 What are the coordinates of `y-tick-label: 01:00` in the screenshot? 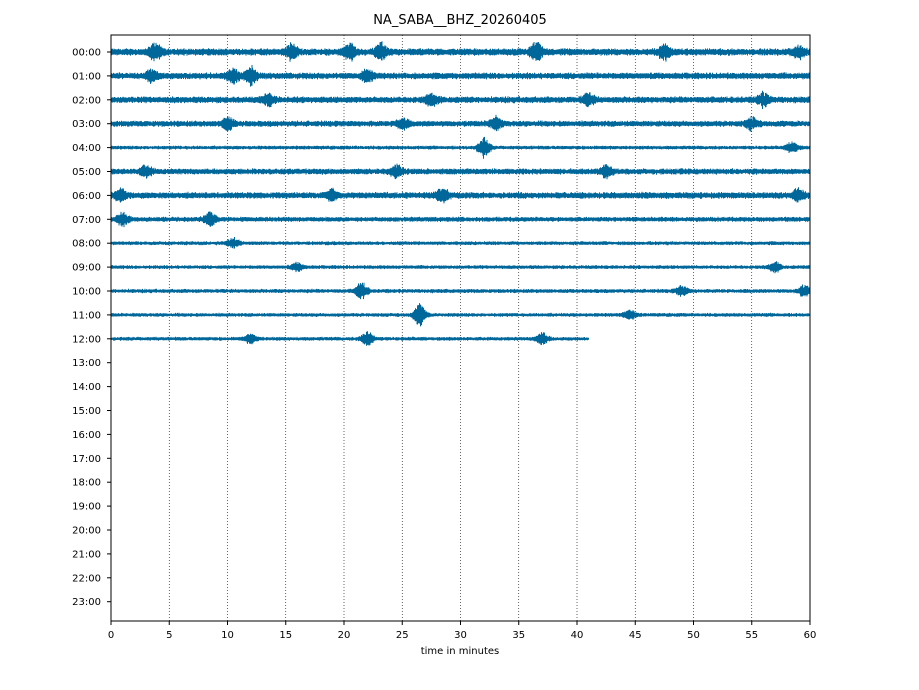 It's located at (86, 76).